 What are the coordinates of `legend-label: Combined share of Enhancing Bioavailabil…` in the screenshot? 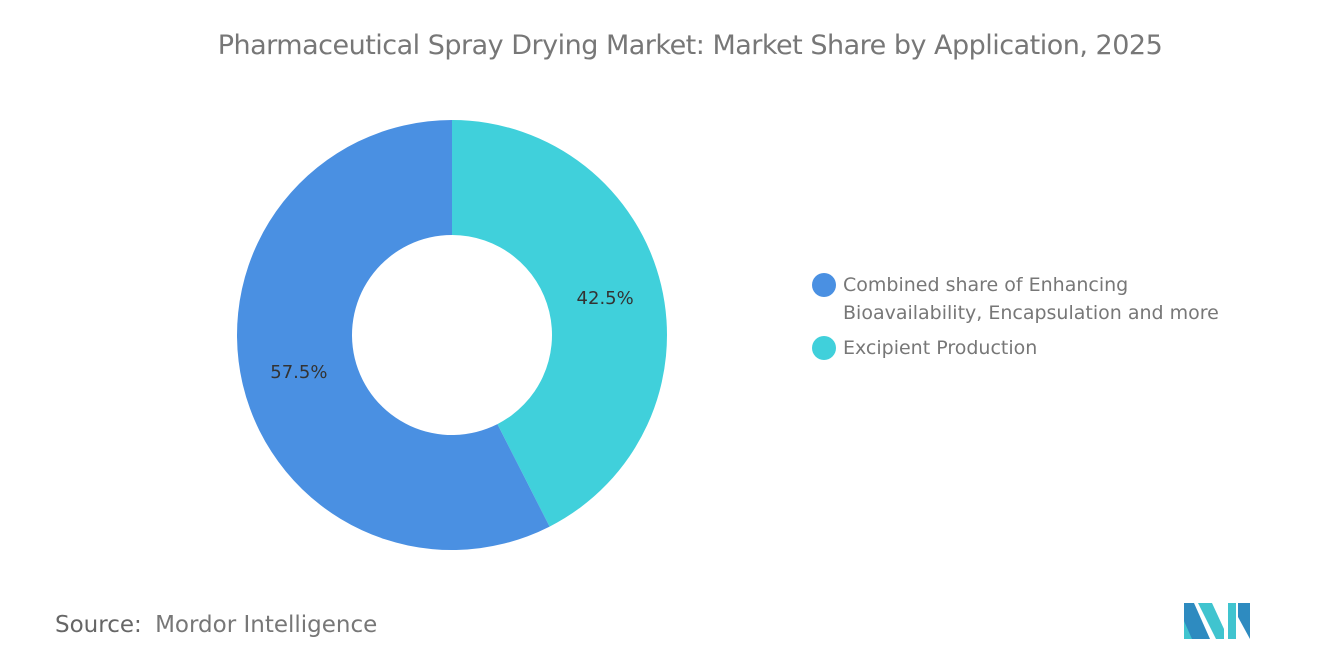 It's located at (1031, 299).